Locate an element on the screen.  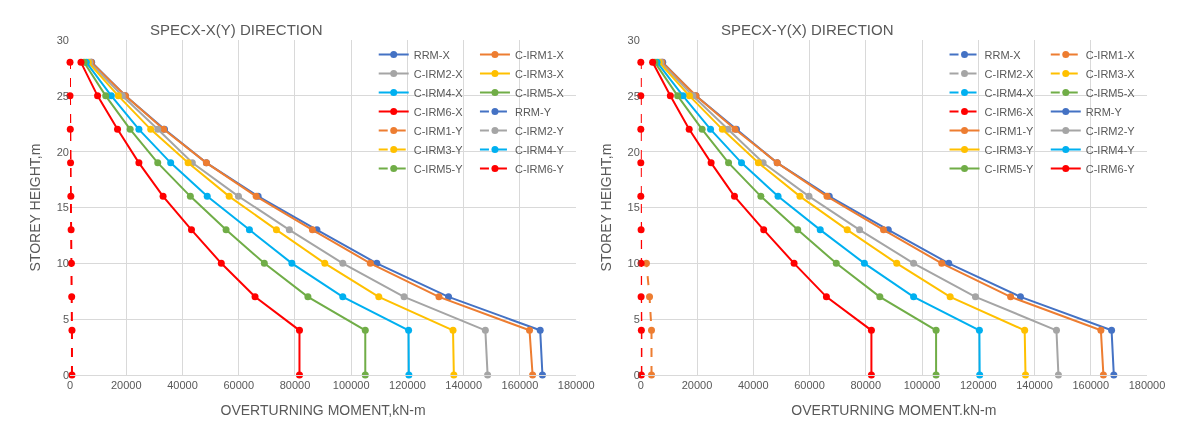
y-axis-title: STOREY HEIGHT,m is located at coordinates (35, 207).